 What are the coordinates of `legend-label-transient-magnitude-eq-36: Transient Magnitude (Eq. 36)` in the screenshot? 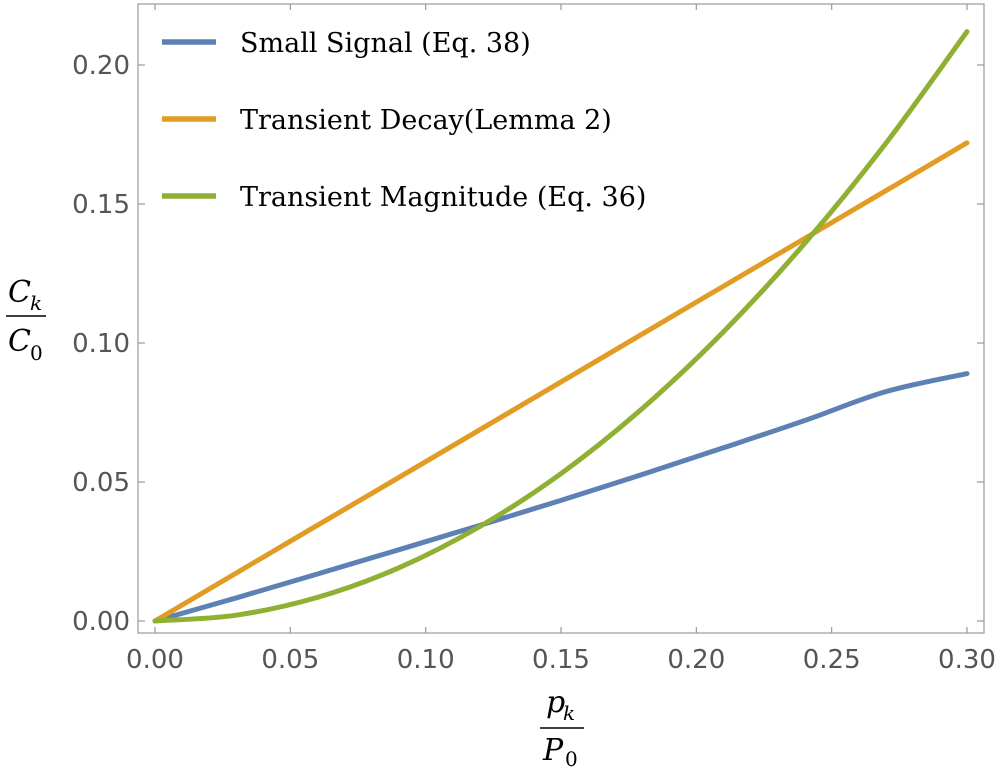 It's located at (443, 197).